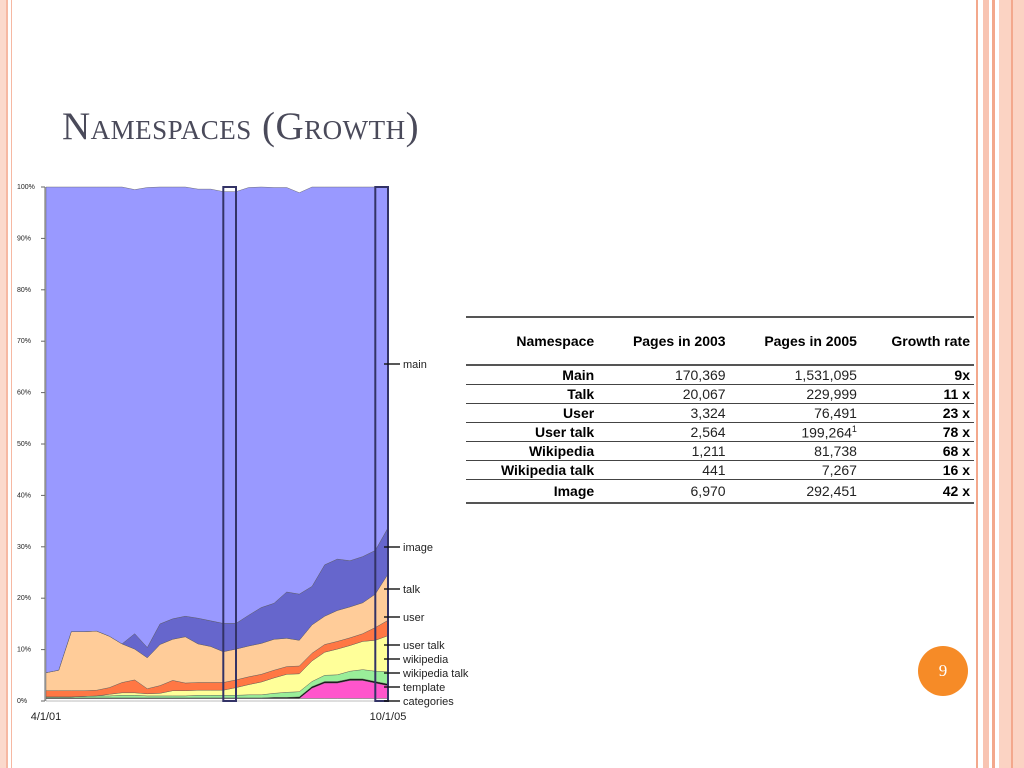 The image size is (1024, 768). What do you see at coordinates (26, 187) in the screenshot?
I see `y-tick-label: 100%` at bounding box center [26, 187].